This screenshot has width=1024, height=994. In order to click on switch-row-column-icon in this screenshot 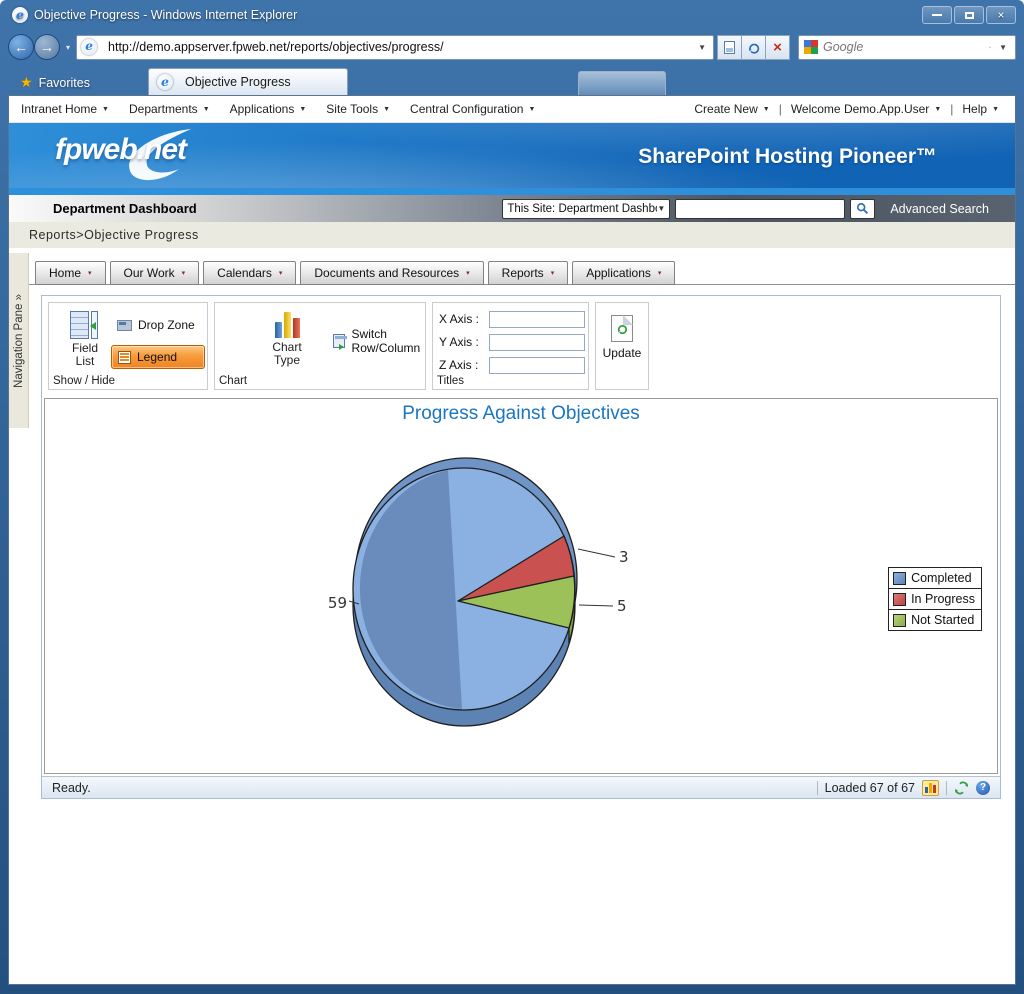, I will do `click(340, 342)`.